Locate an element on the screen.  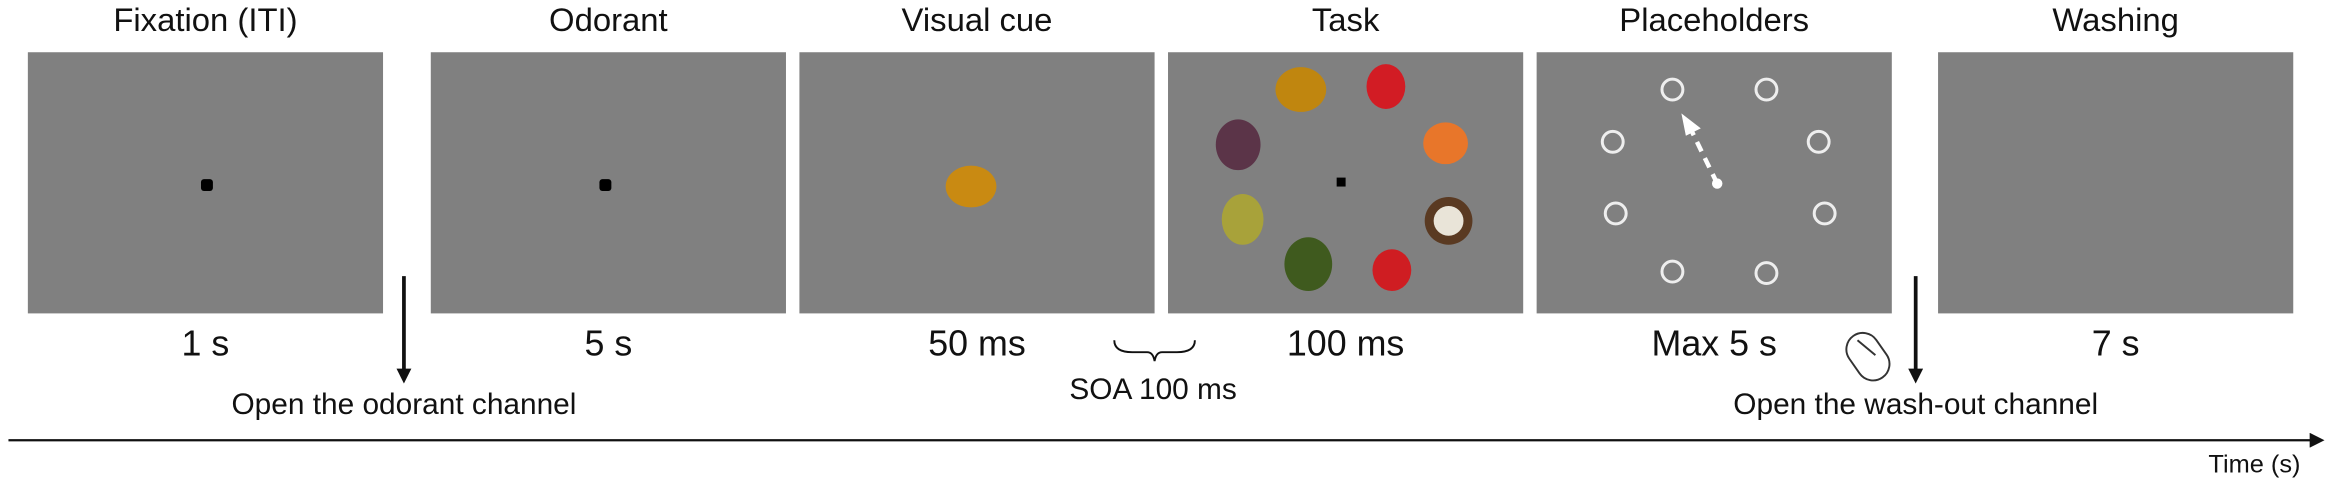
panel-duration: 100 ms is located at coordinates (1345, 344).